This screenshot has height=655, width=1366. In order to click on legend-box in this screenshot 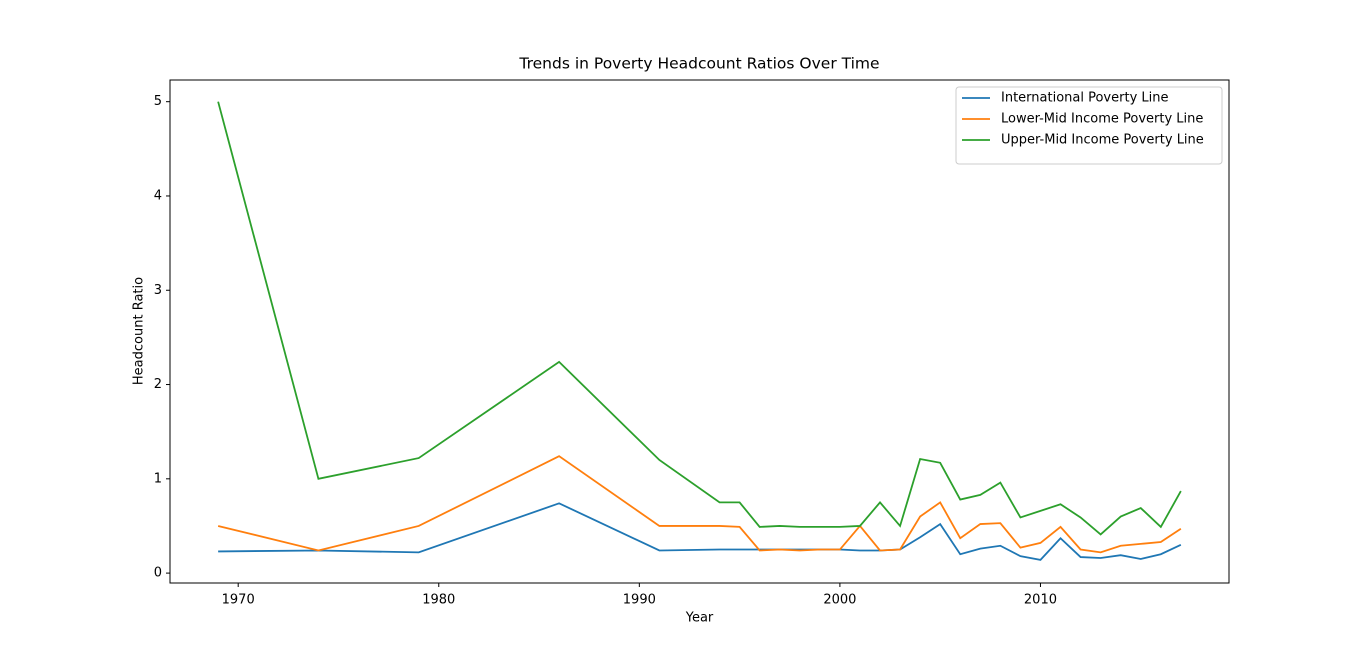, I will do `click(1089, 125)`.